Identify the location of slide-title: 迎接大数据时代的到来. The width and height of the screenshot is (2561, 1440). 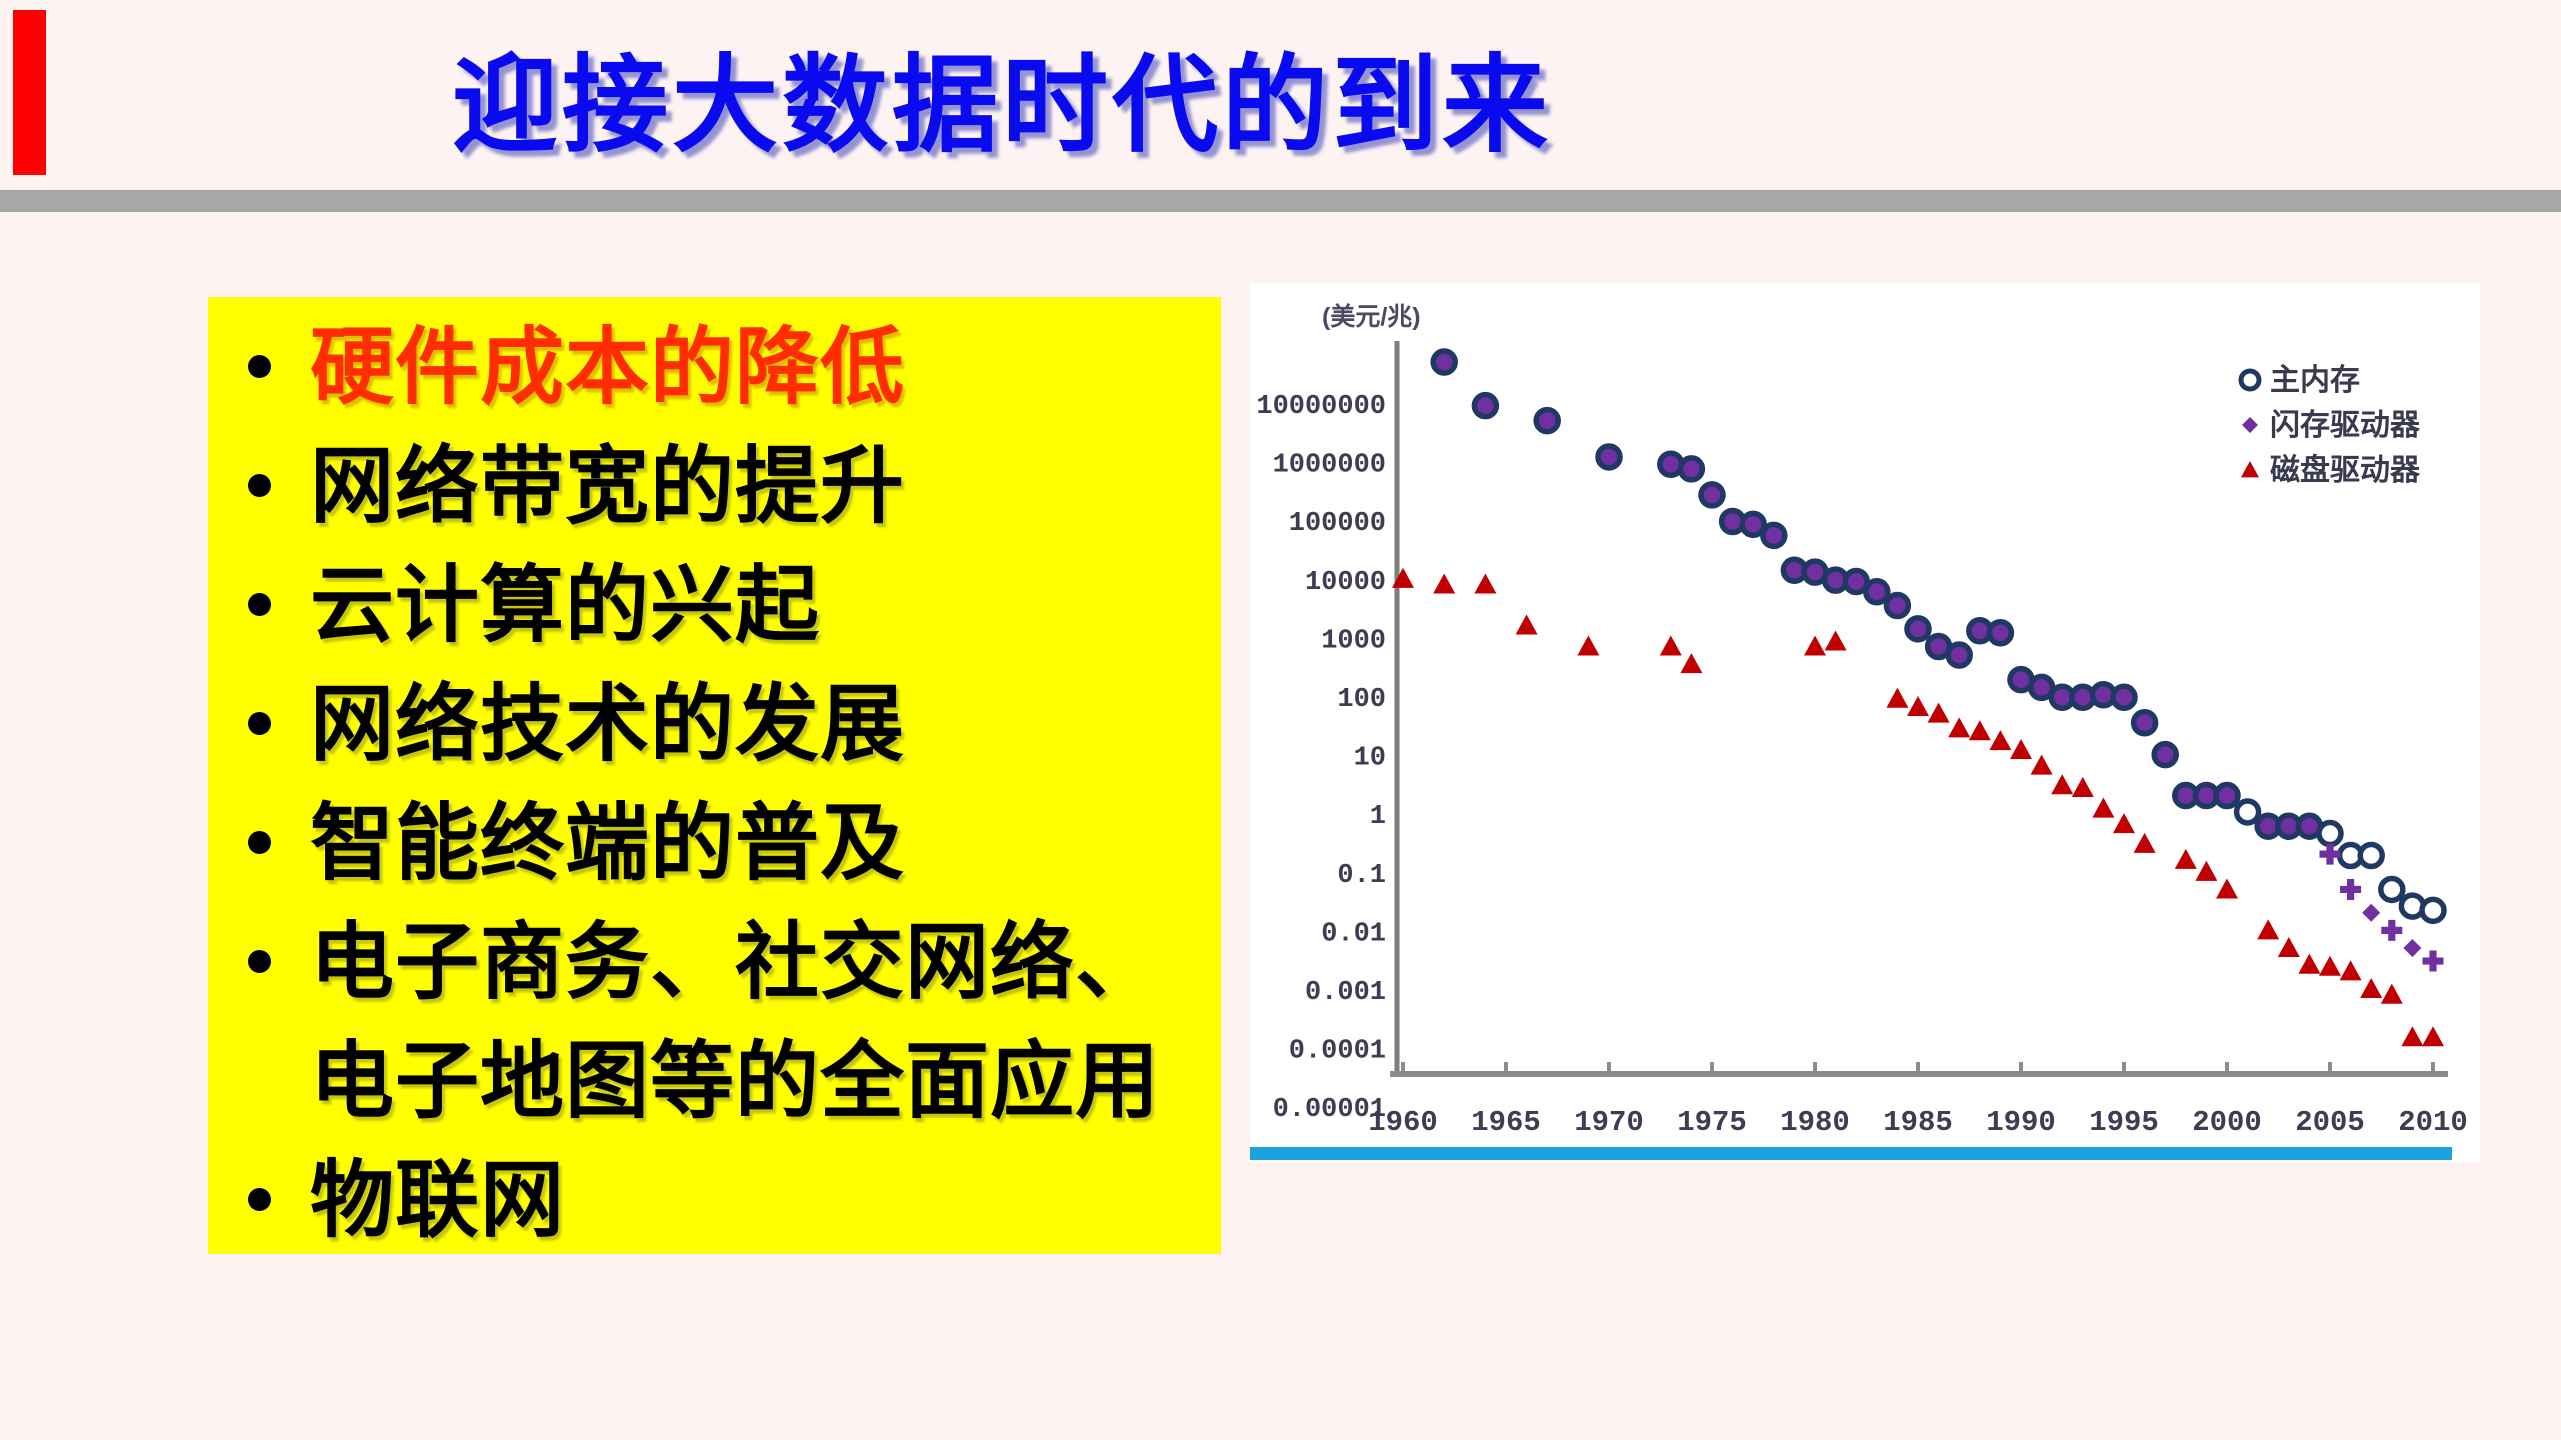
(1002, 106).